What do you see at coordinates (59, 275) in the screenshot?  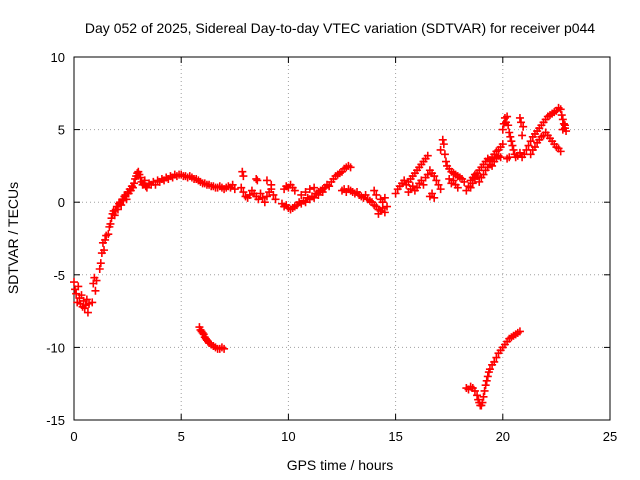 I see `y-tick-label: -5` at bounding box center [59, 275].